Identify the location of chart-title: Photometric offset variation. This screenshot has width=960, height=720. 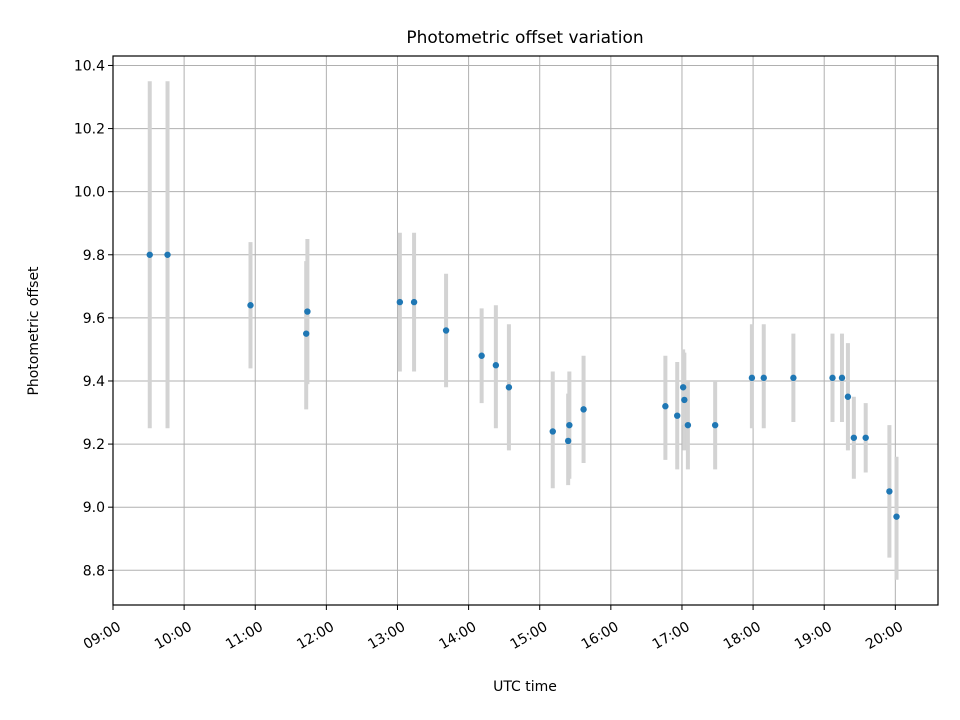
(524, 38).